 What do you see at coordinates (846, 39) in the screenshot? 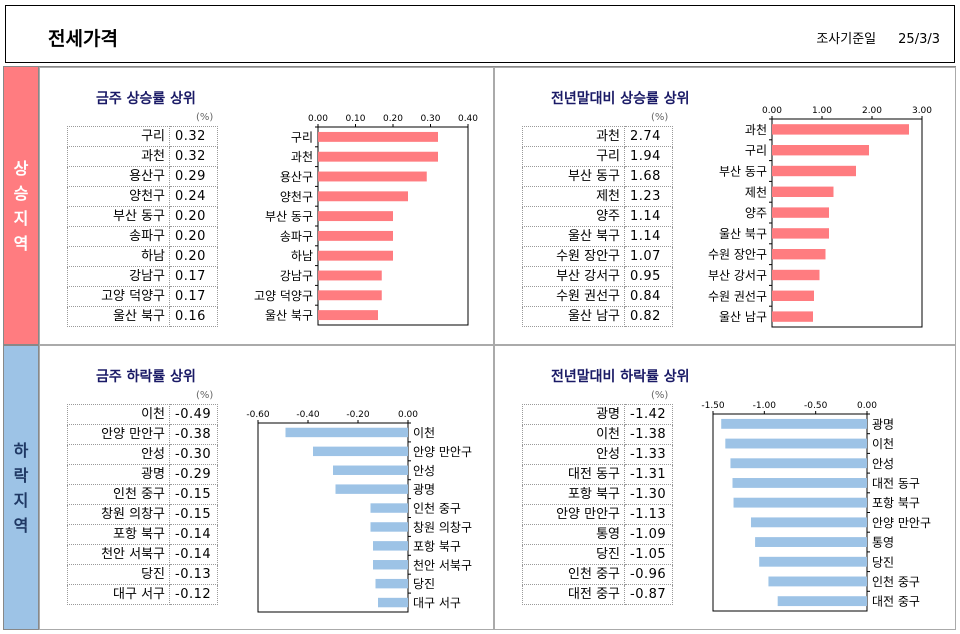
I see `survey-date-label: 조사기준일` at bounding box center [846, 39].